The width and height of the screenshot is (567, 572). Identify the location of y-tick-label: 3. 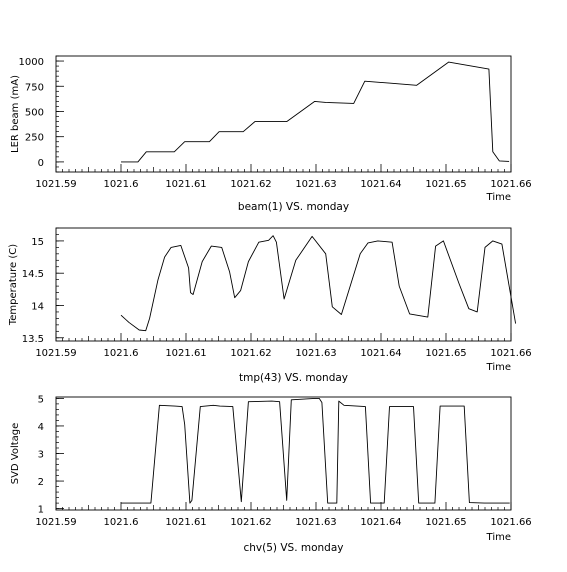
(41, 455).